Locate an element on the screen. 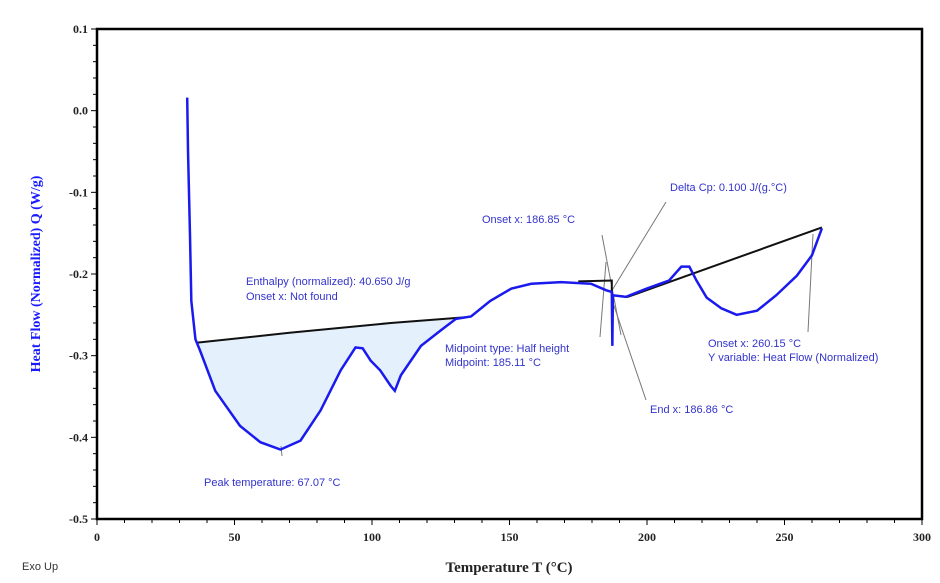 This screenshot has width=940, height=583. peak-marker is located at coordinates (281, 451).